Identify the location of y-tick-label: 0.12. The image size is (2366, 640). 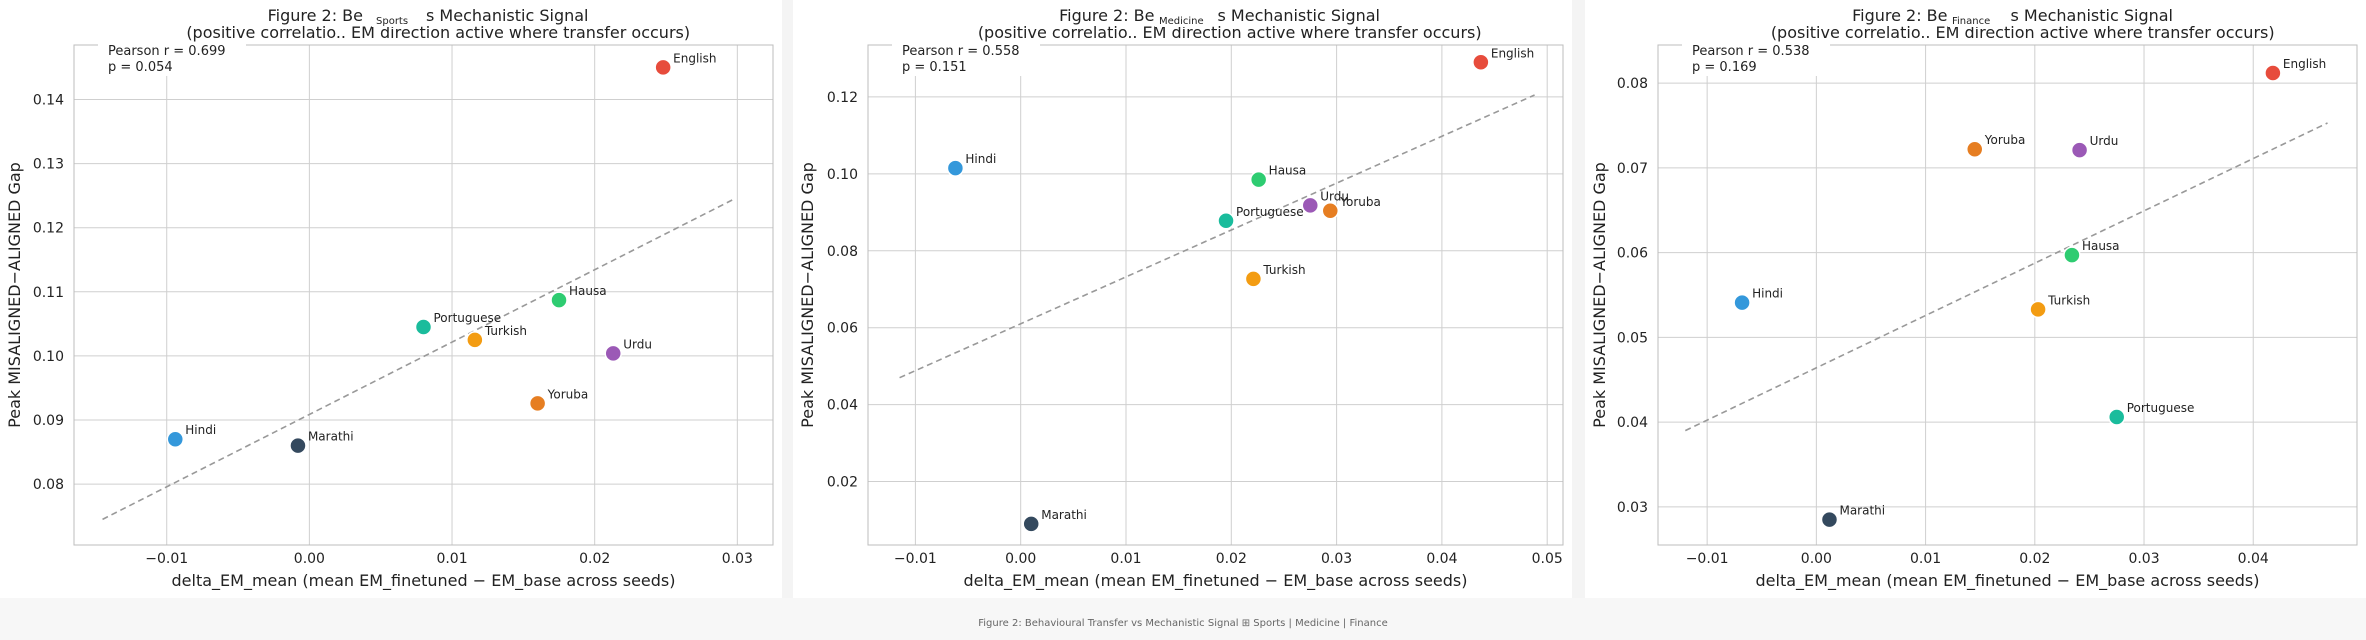
(48, 229).